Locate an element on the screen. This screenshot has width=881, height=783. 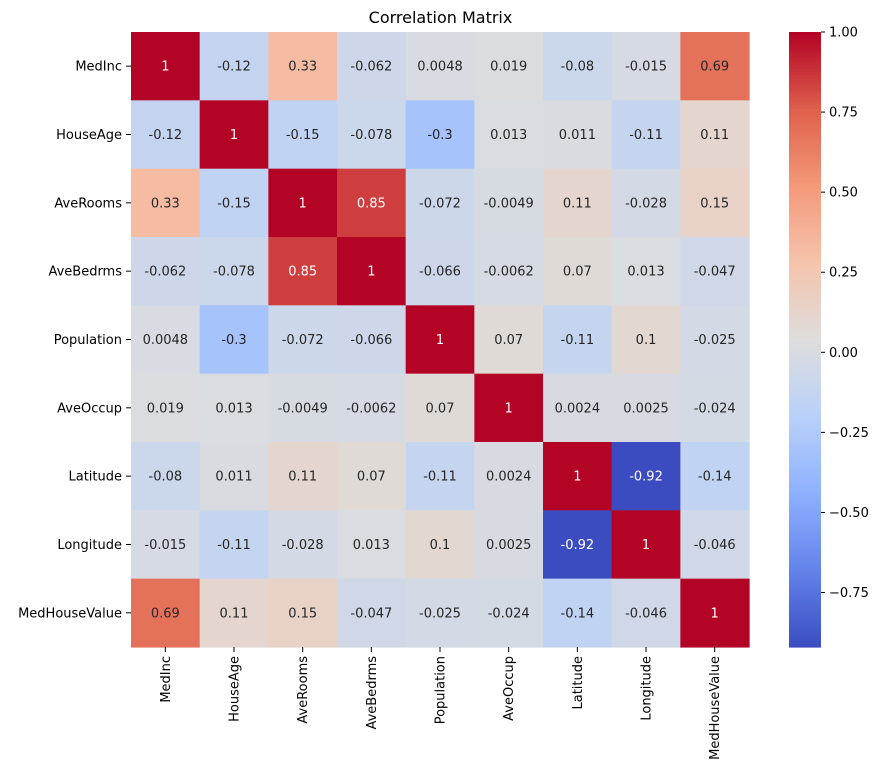
cell-value-label: 0.0024 is located at coordinates (578, 408).